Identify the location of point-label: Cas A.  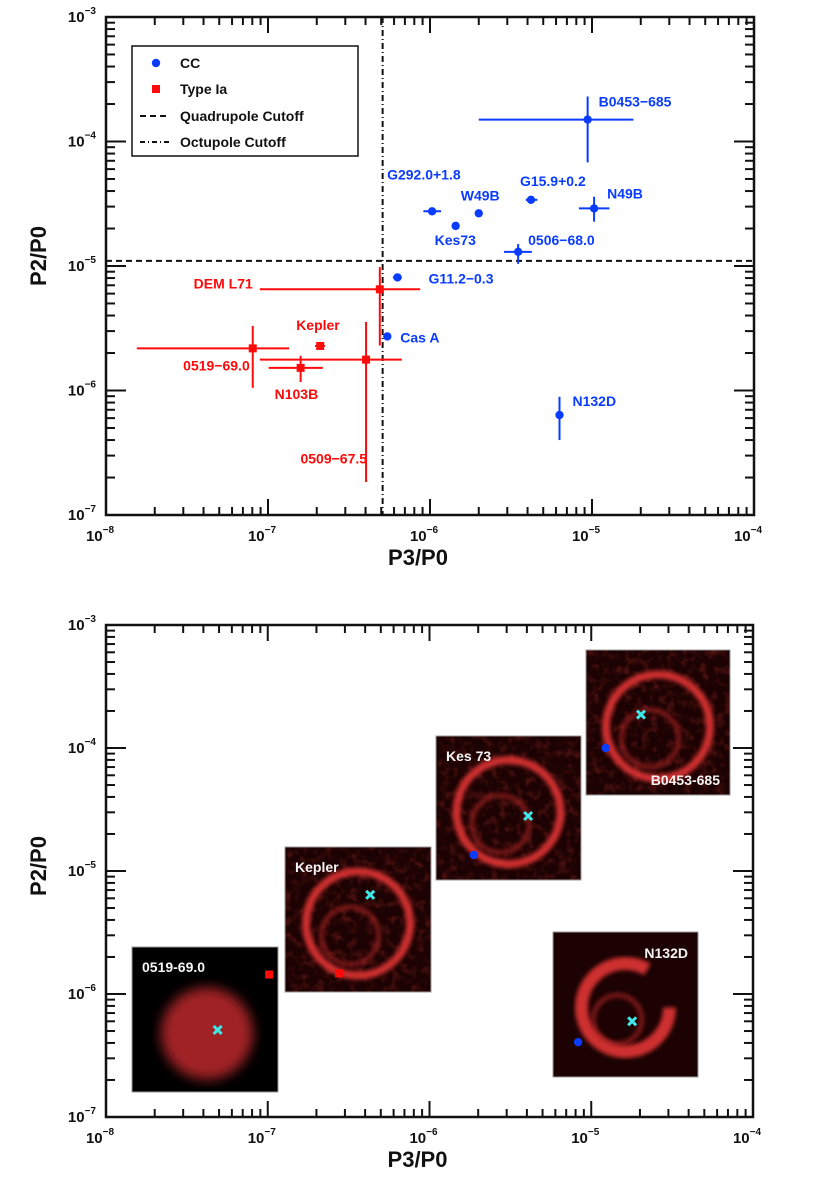
(419, 337).